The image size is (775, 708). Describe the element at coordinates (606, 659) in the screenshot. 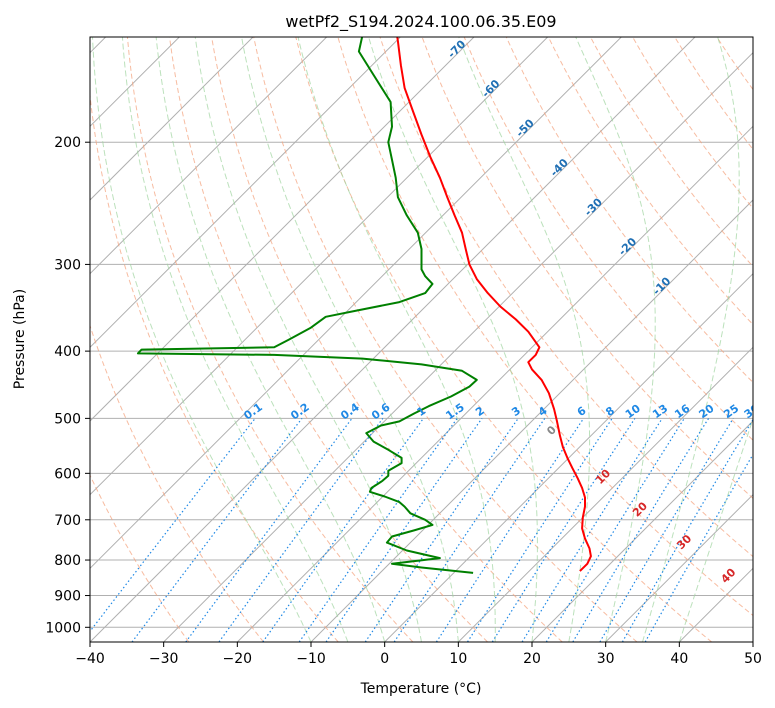

I see `x-tick-label: 30` at that location.